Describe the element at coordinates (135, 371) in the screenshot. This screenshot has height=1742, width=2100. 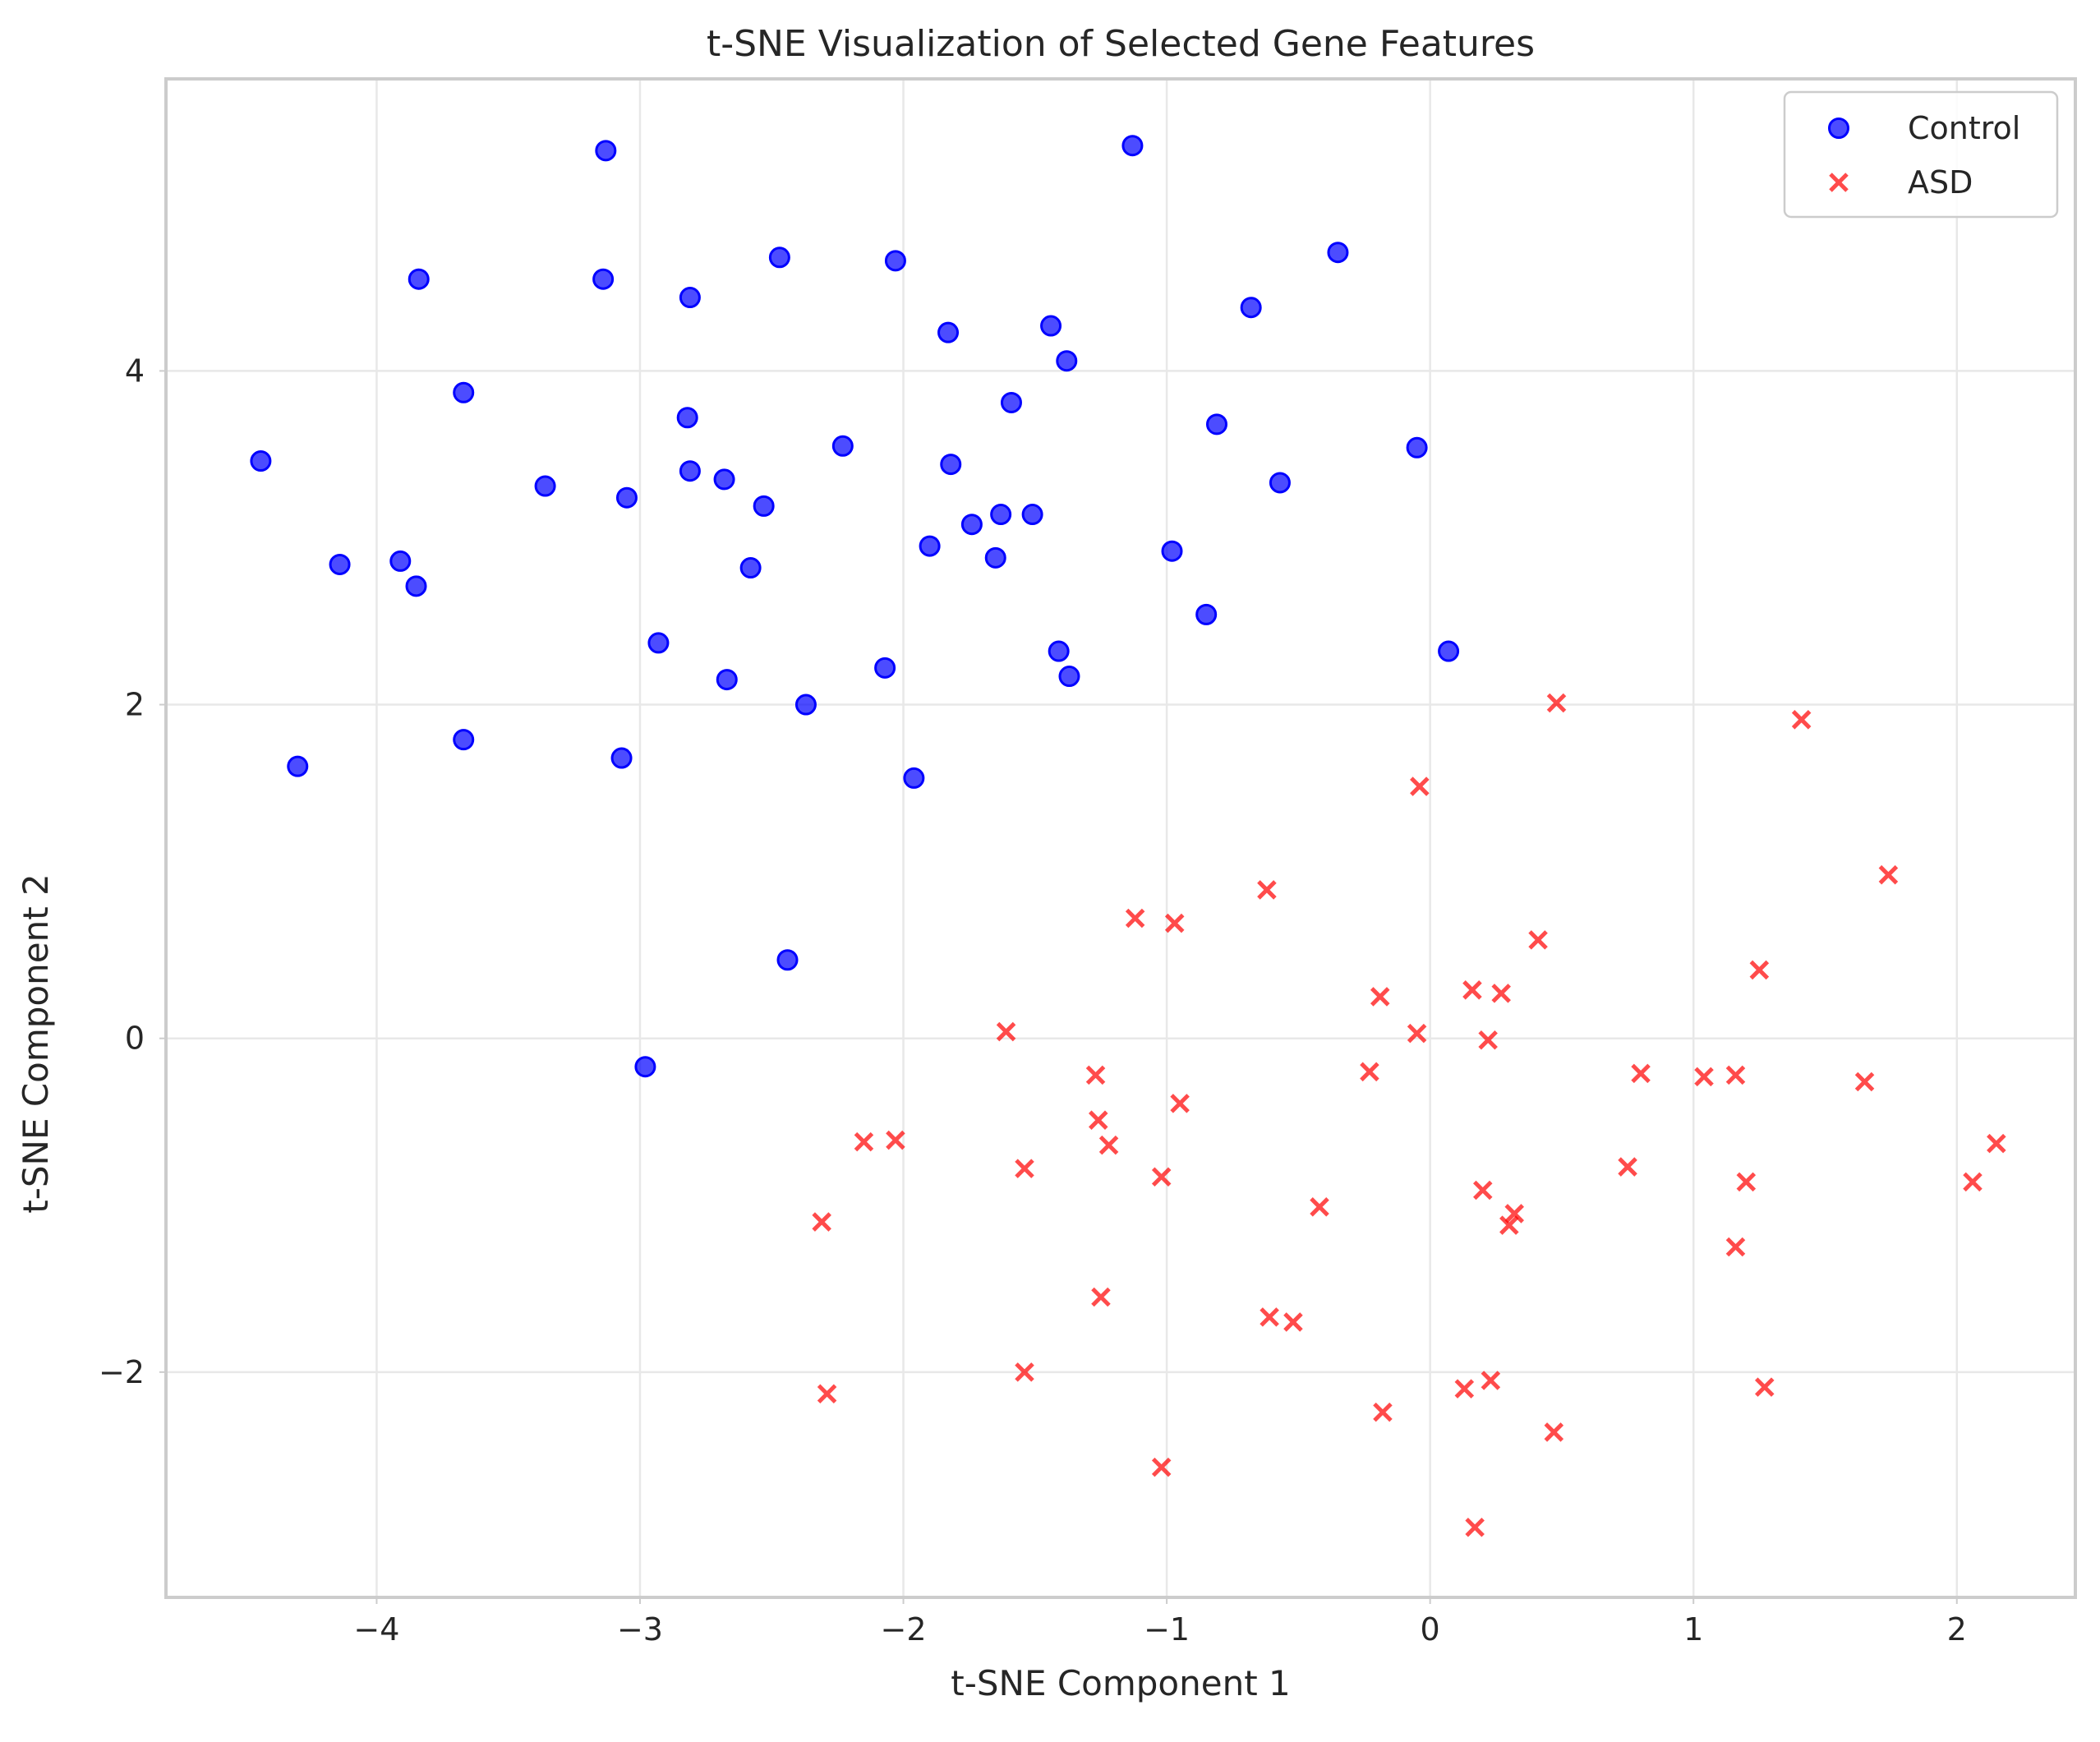
I see `y-tick-label: 4` at that location.